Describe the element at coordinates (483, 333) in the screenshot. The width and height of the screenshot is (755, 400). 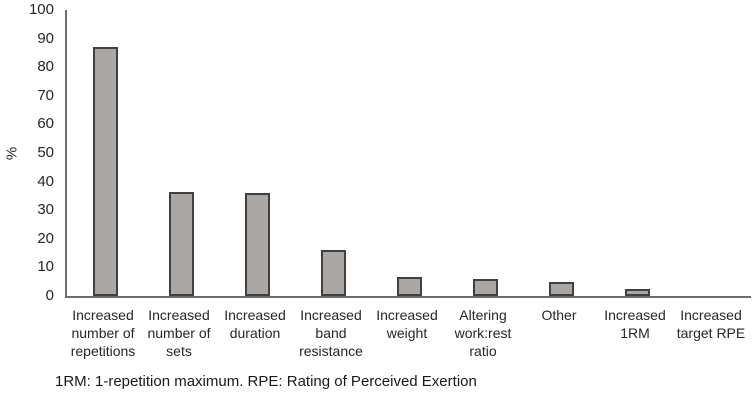
I see `x-tick-label: Altering work:rest ratio` at that location.